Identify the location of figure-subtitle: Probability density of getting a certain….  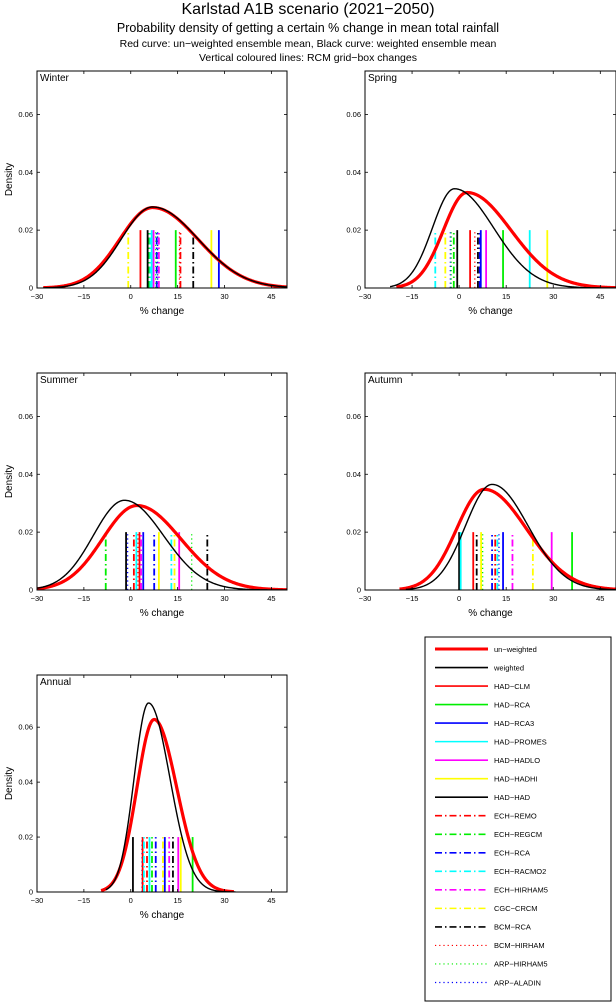
(308, 28).